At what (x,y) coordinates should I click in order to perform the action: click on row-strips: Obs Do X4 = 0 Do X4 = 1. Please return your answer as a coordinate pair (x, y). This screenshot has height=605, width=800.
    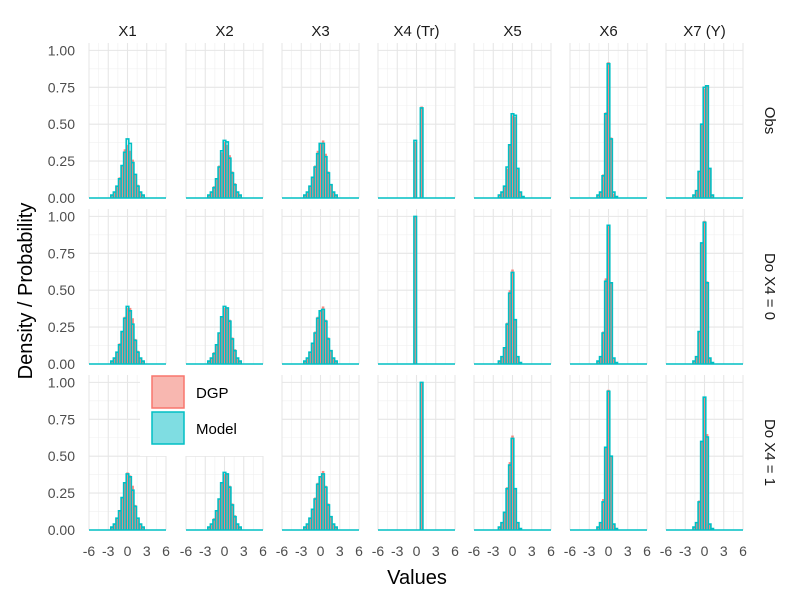
    Looking at the image, I should click on (769, 296).